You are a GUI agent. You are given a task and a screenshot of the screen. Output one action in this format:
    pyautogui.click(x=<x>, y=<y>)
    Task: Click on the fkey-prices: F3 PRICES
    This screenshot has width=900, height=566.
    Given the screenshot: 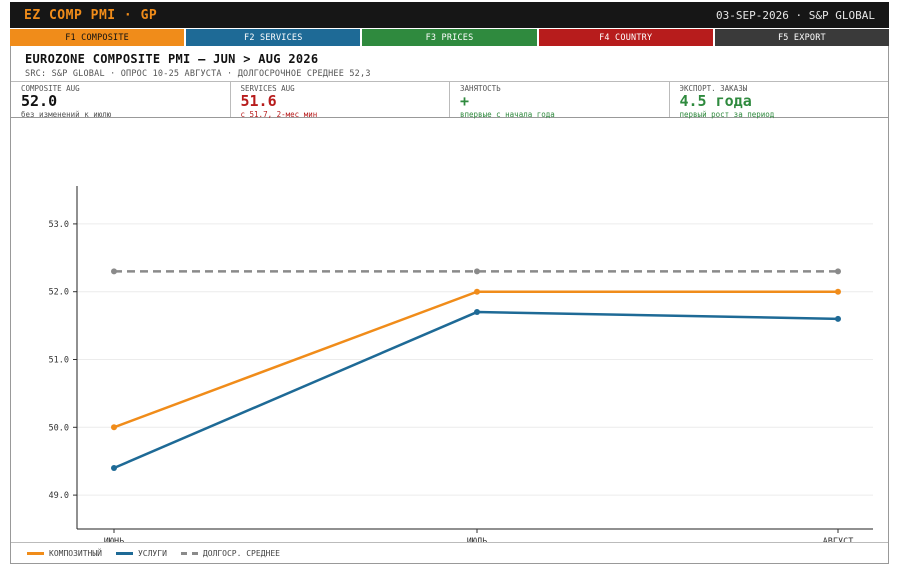 What is the action you would take?
    pyautogui.click(x=449, y=37)
    